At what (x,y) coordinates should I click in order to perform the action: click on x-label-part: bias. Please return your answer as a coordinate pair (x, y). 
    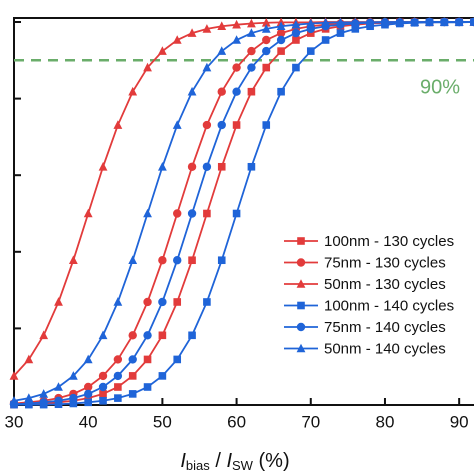
    Looking at the image, I should click on (198, 465).